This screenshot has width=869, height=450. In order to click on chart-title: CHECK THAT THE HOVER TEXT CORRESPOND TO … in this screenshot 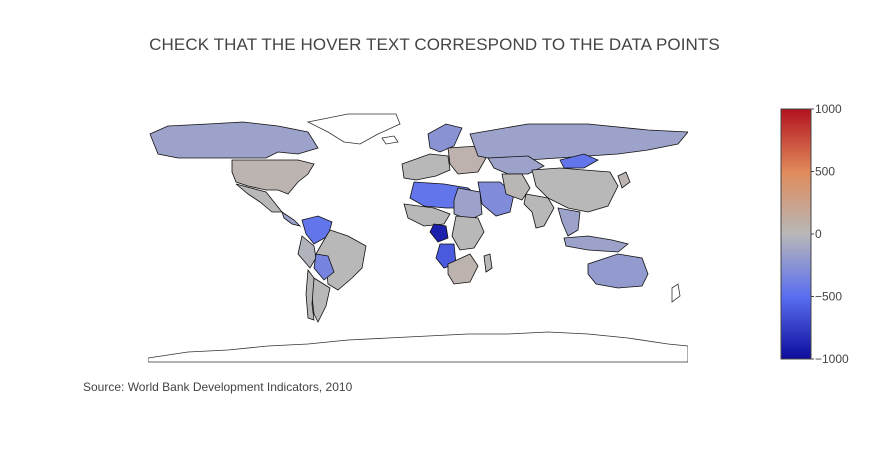, I will do `click(434, 44)`.